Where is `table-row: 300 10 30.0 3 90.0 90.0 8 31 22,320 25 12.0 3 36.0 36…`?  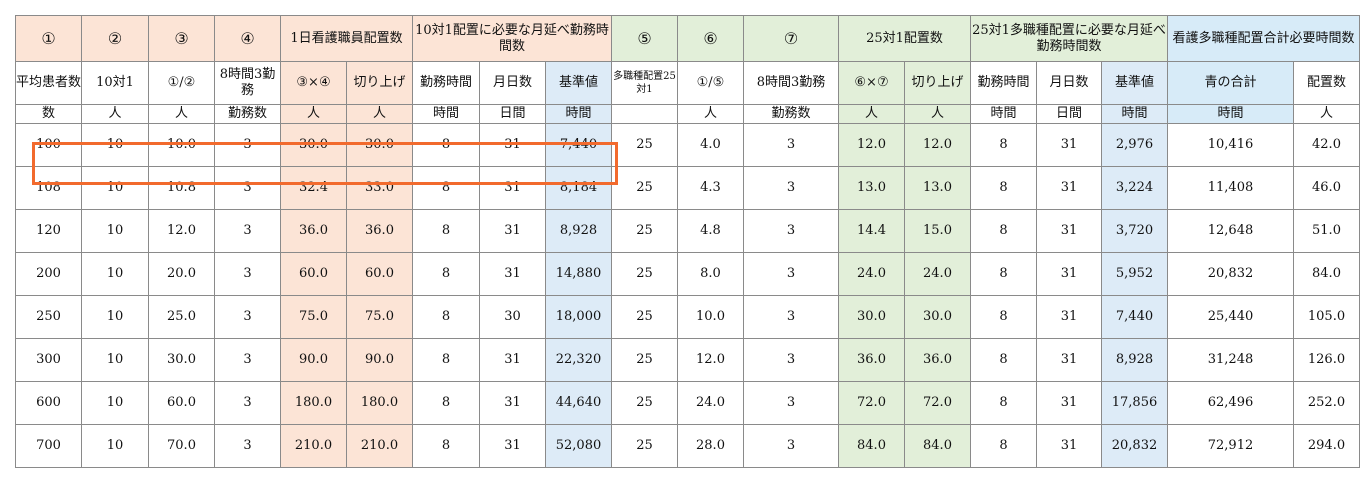 table-row: 300 10 30.0 3 90.0 90.0 8 31 22,320 25 12.0 3 36.0 36… is located at coordinates (687, 360).